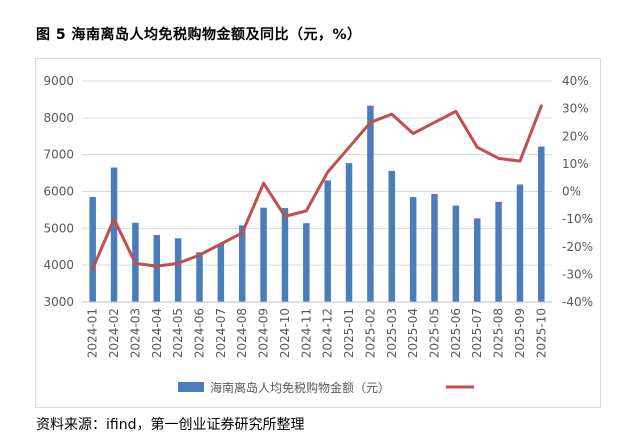  Describe the element at coordinates (477, 333) in the screenshot. I see `x-tick-label: 2025-07` at that location.